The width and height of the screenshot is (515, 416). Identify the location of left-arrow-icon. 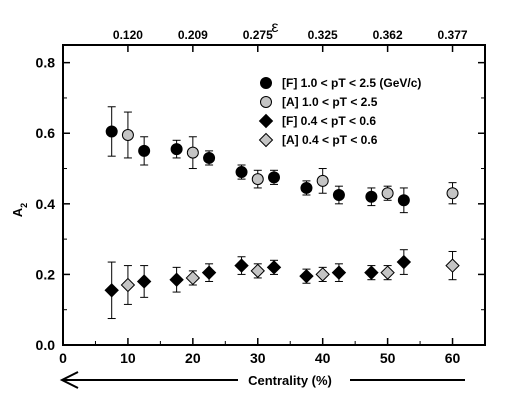
(69, 380).